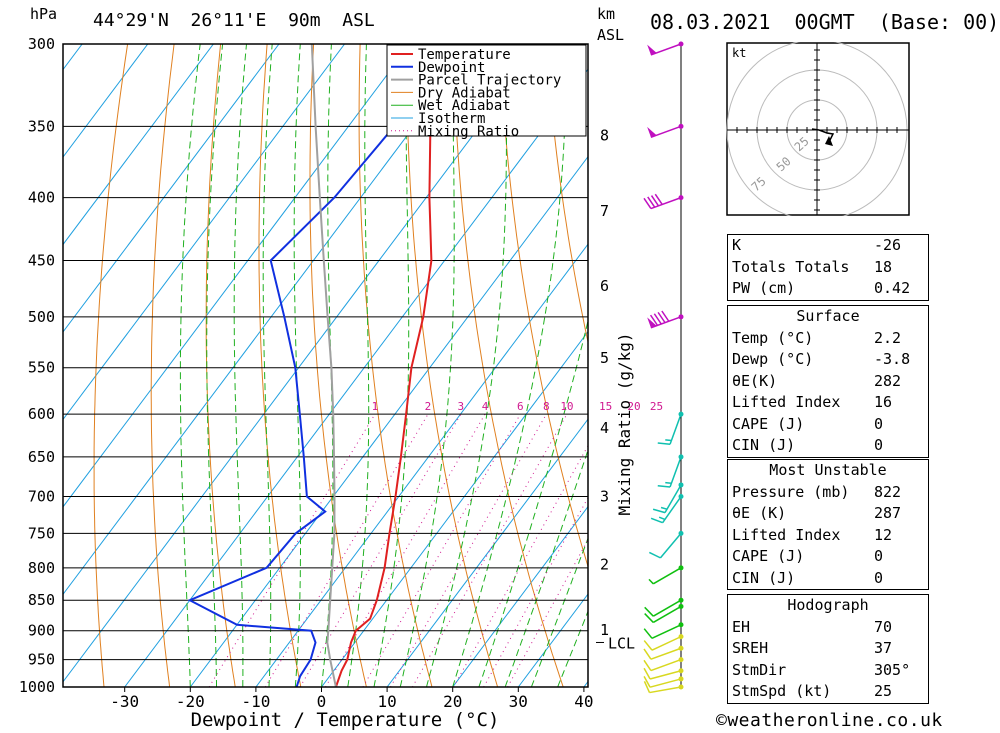 This screenshot has width=1000, height=733. Describe the element at coordinates (768, 556) in the screenshot. I see `index-label: CAPE (J)` at that location.